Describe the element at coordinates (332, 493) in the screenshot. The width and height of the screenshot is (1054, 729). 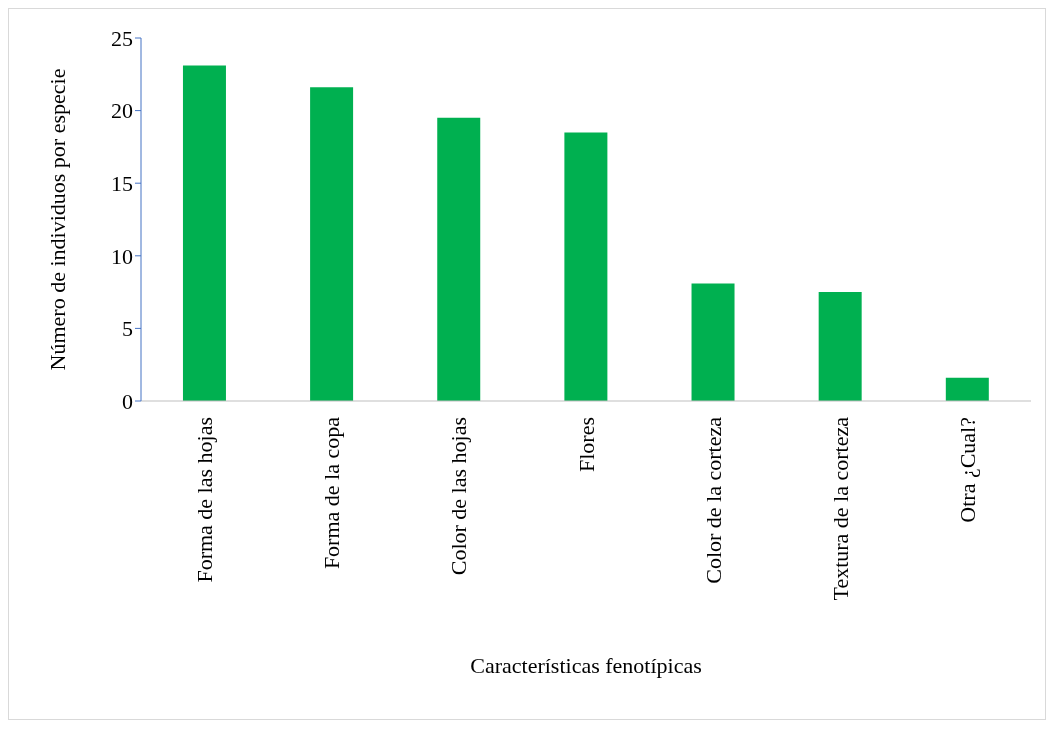
I see `x-tick-label: Forma de la copa` at that location.